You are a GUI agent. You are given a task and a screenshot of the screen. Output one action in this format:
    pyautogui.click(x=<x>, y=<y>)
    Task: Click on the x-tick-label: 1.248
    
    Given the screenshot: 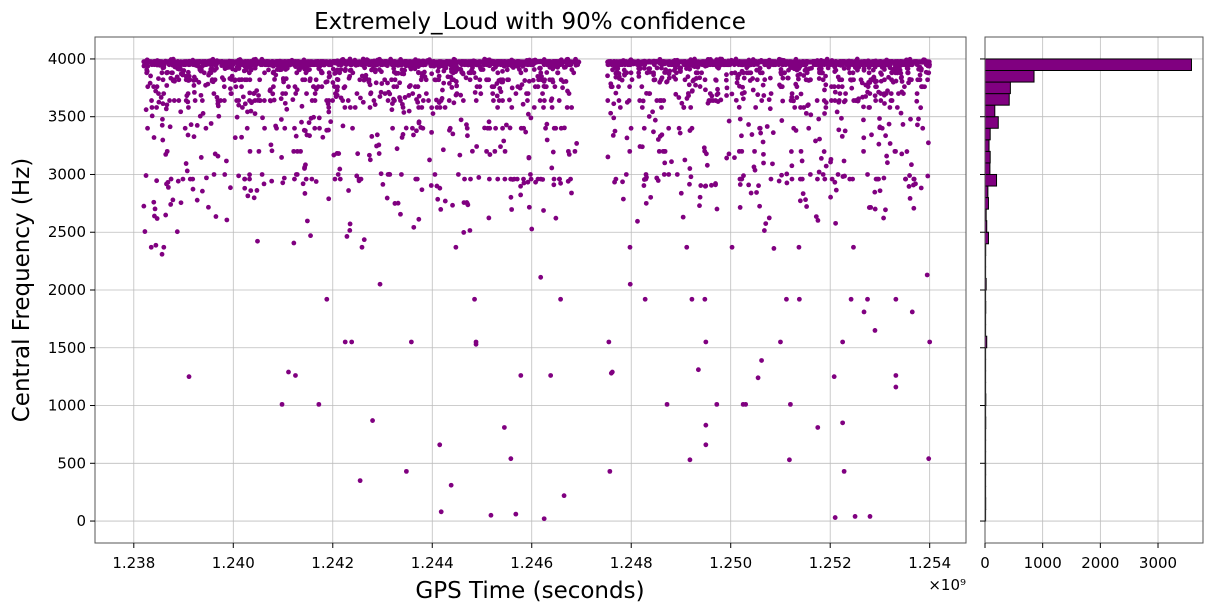 What is the action you would take?
    pyautogui.click(x=631, y=563)
    